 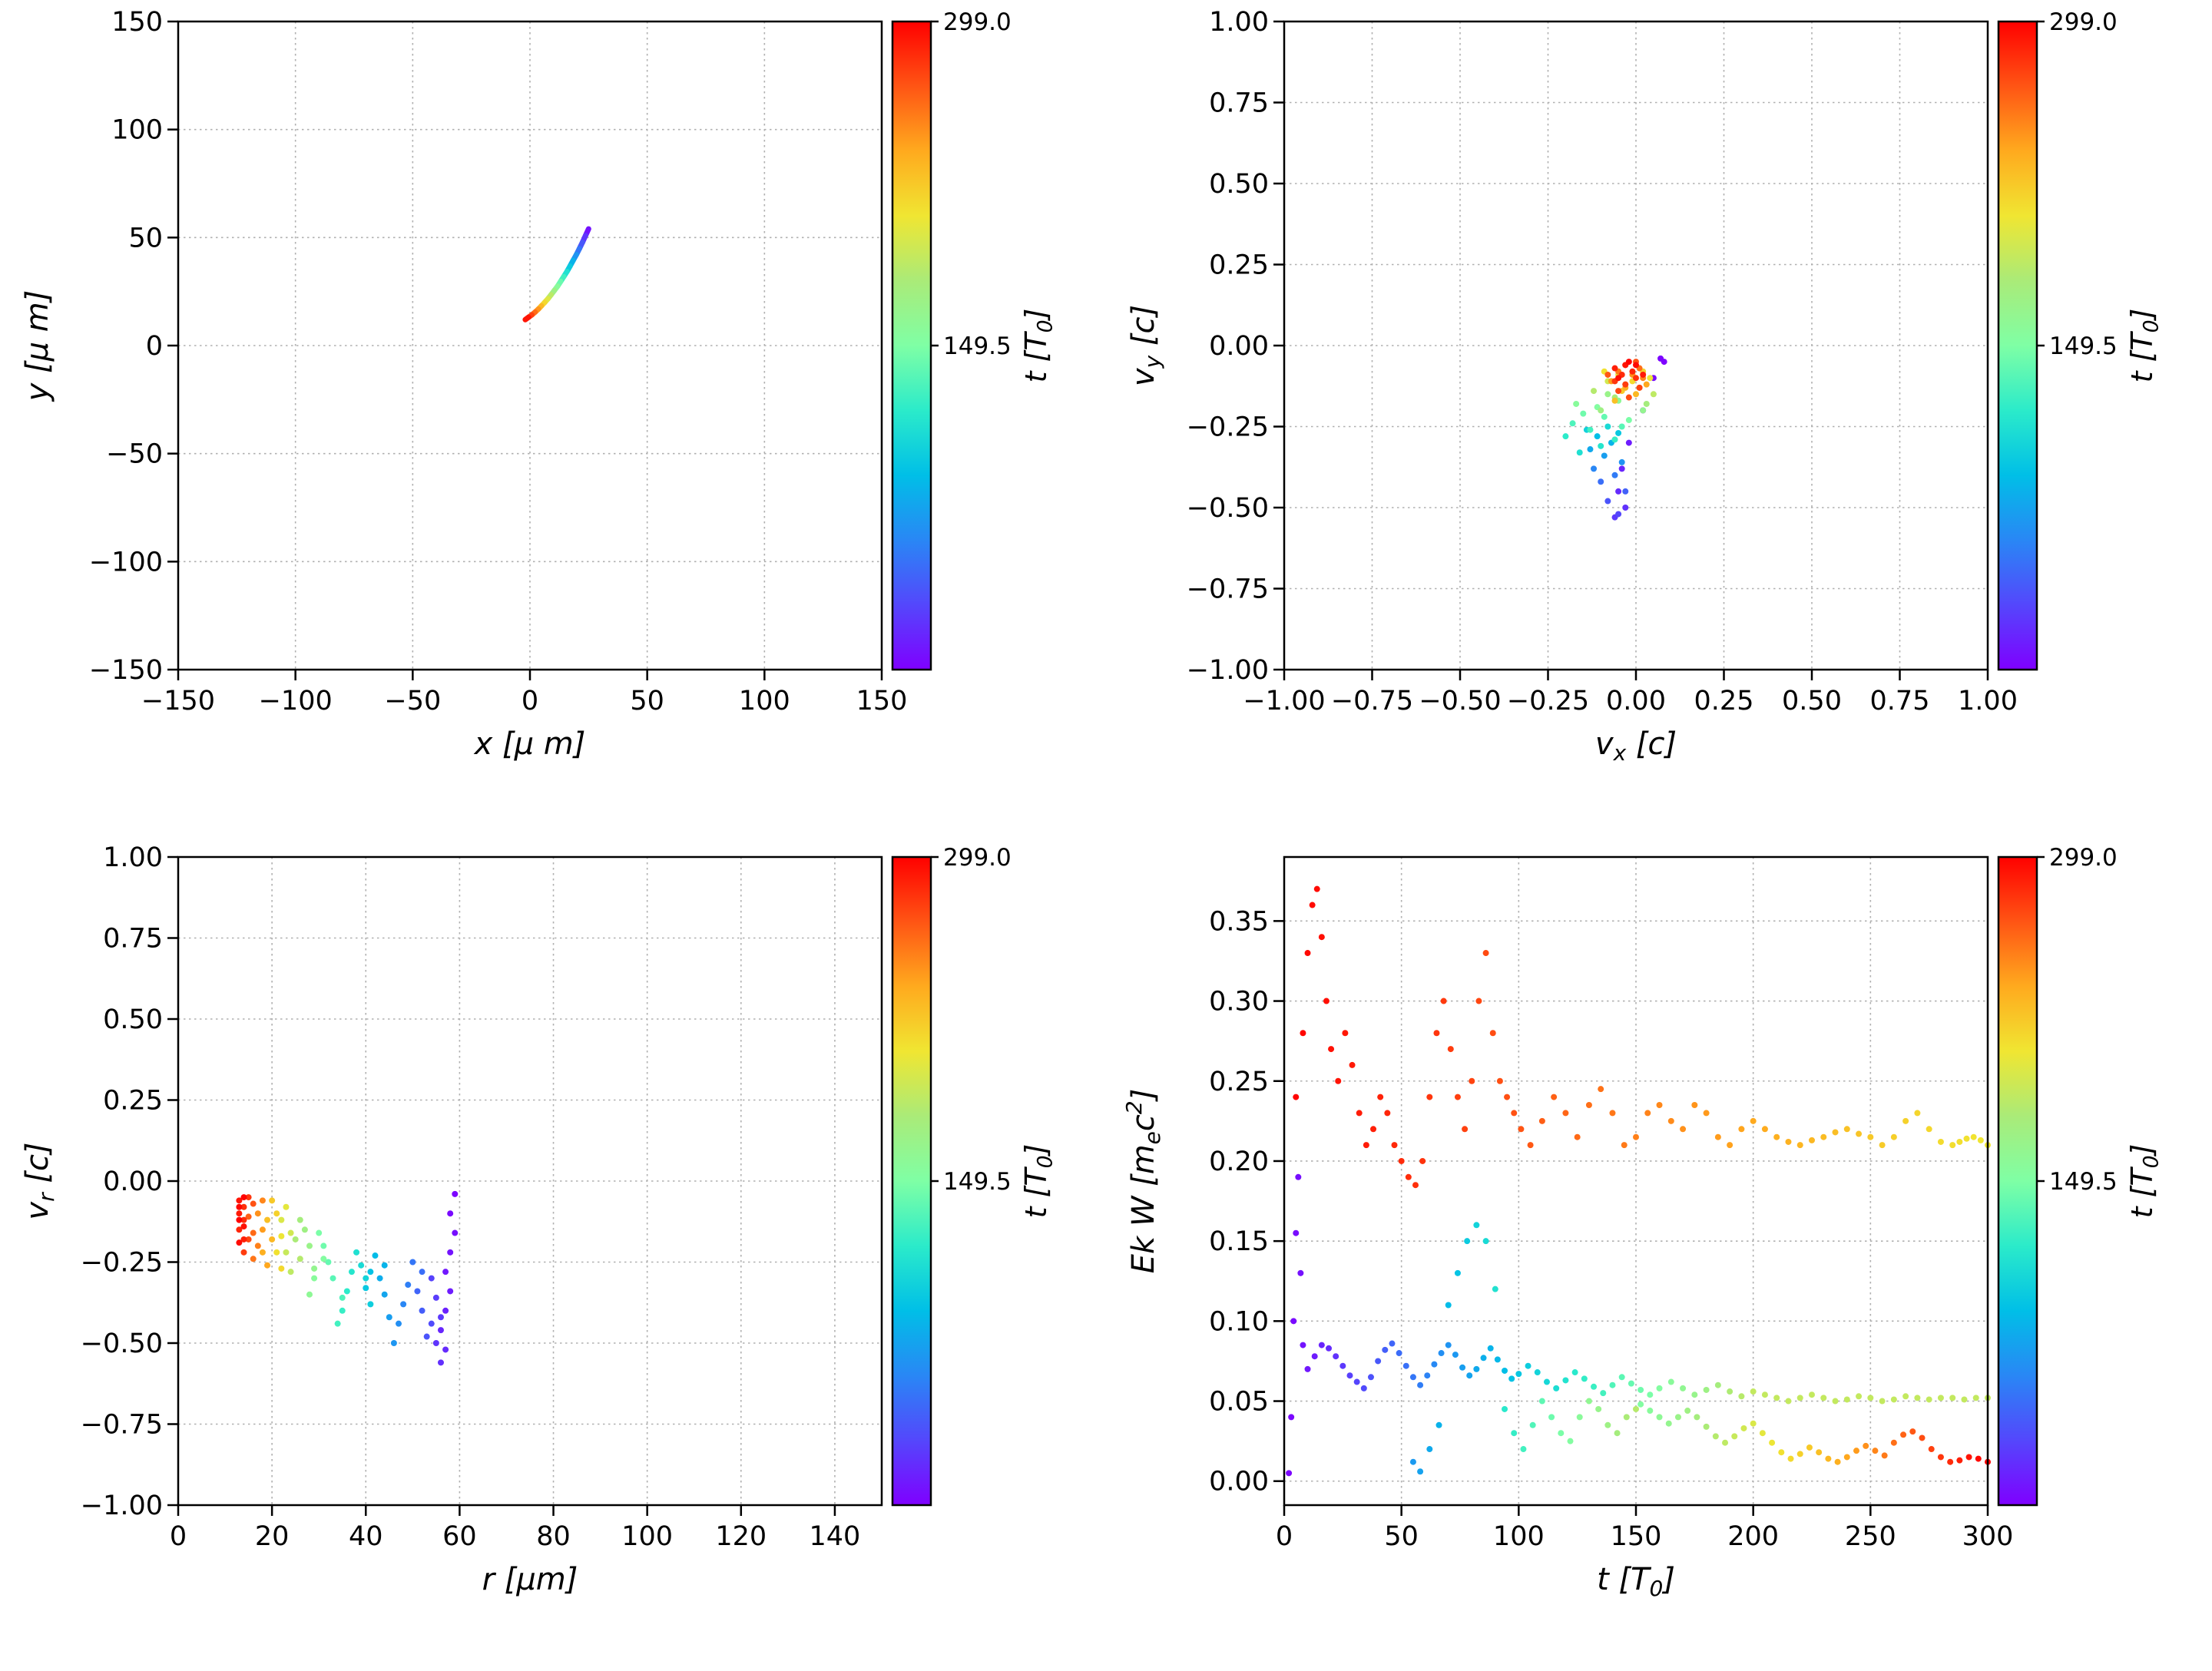 I want to click on x-tick-label: 80, so click(x=554, y=1536).